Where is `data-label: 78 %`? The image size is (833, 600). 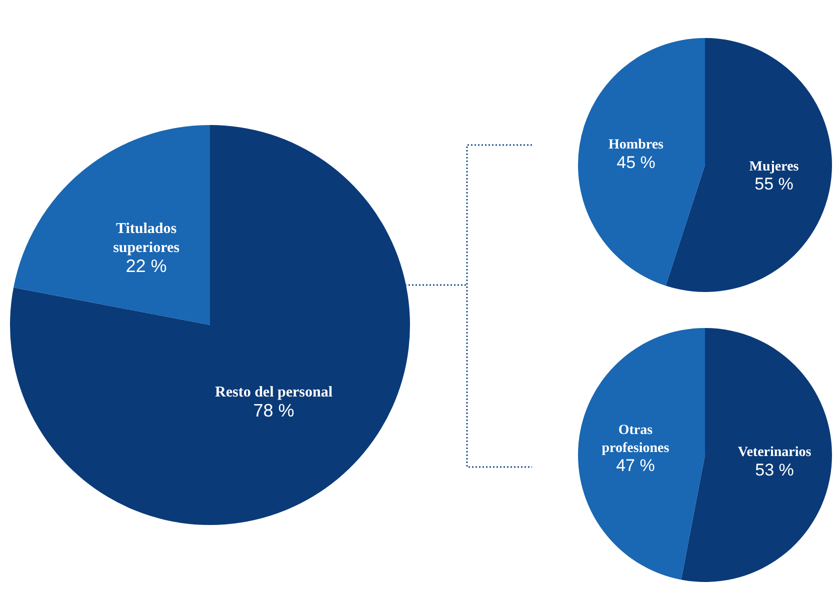
data-label: 78 % is located at coordinates (273, 410).